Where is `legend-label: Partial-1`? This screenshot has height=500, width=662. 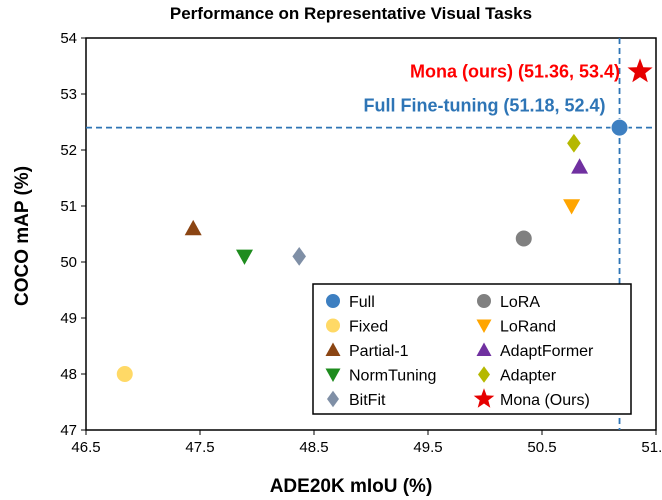
legend-label: Partial-1 is located at coordinates (379, 351).